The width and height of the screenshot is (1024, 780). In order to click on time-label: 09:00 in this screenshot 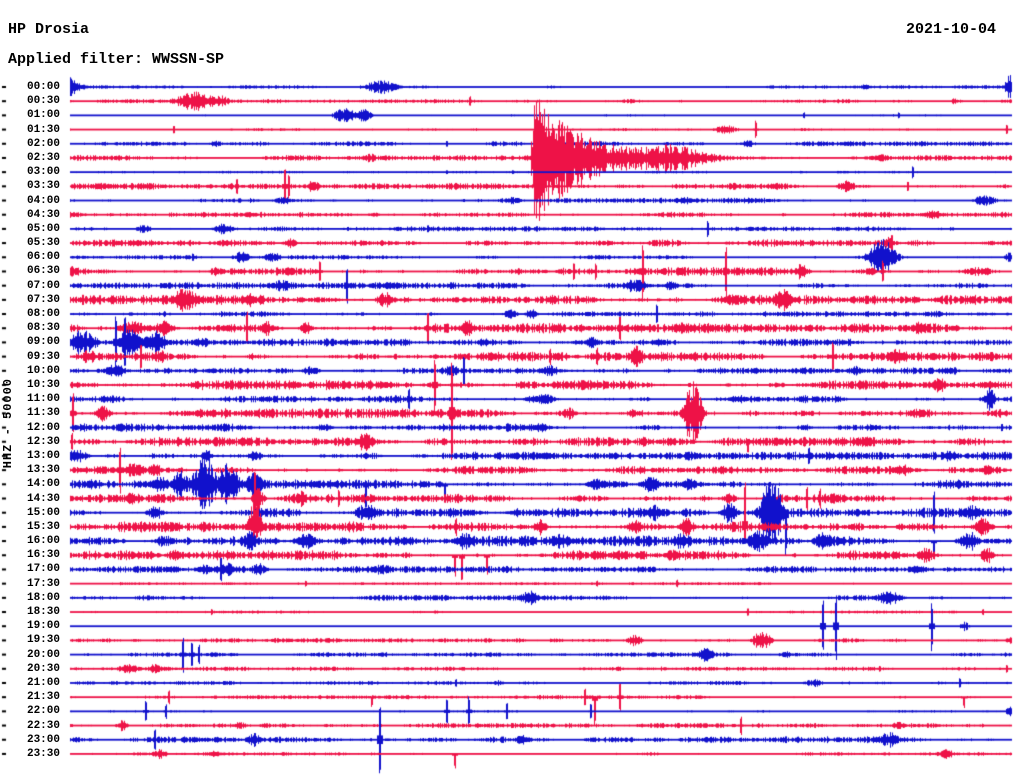, I will do `click(43, 342)`.